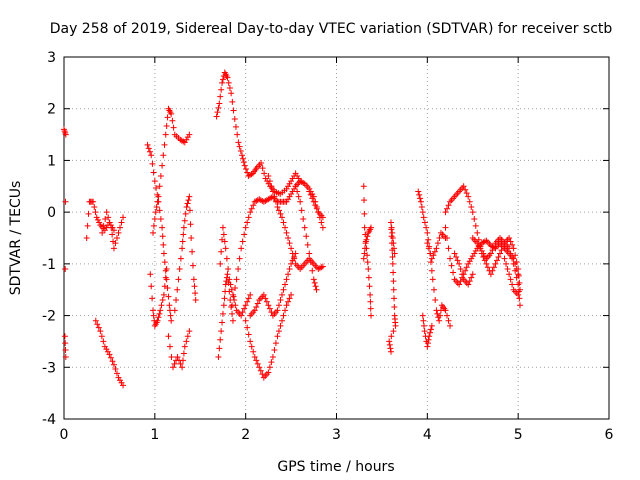  What do you see at coordinates (335, 467) in the screenshot?
I see `x-axis-label: GPS time / hours` at bounding box center [335, 467].